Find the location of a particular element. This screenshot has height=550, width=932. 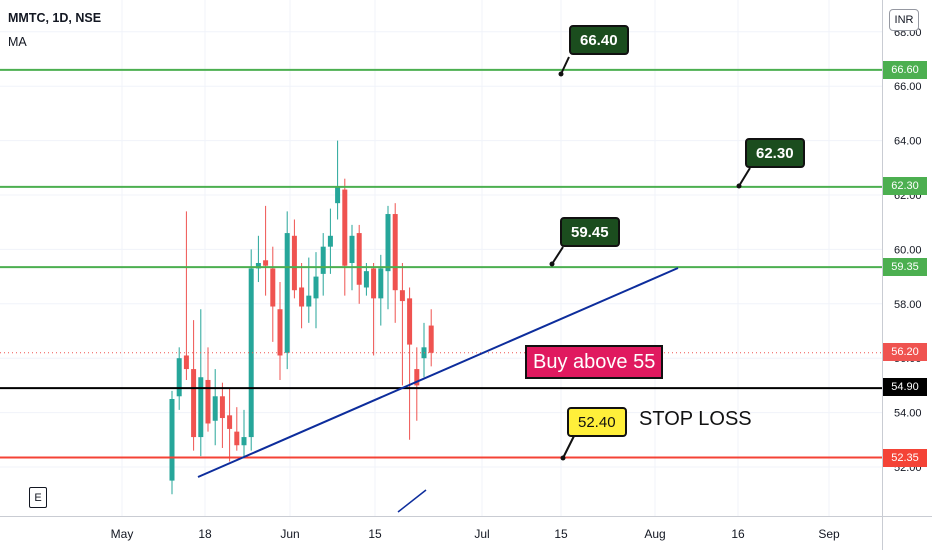

buy-above-label: Buy above 55 is located at coordinates (594, 362).